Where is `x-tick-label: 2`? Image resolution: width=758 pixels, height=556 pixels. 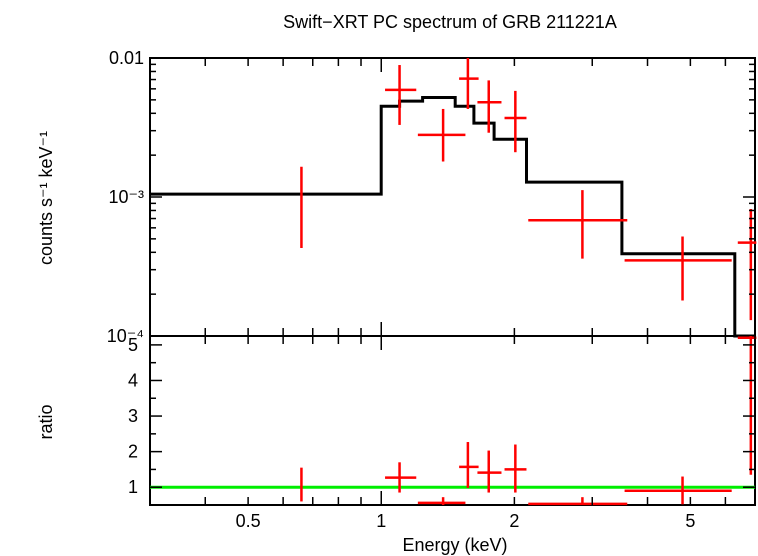
x-tick-label: 2 is located at coordinates (514, 521).